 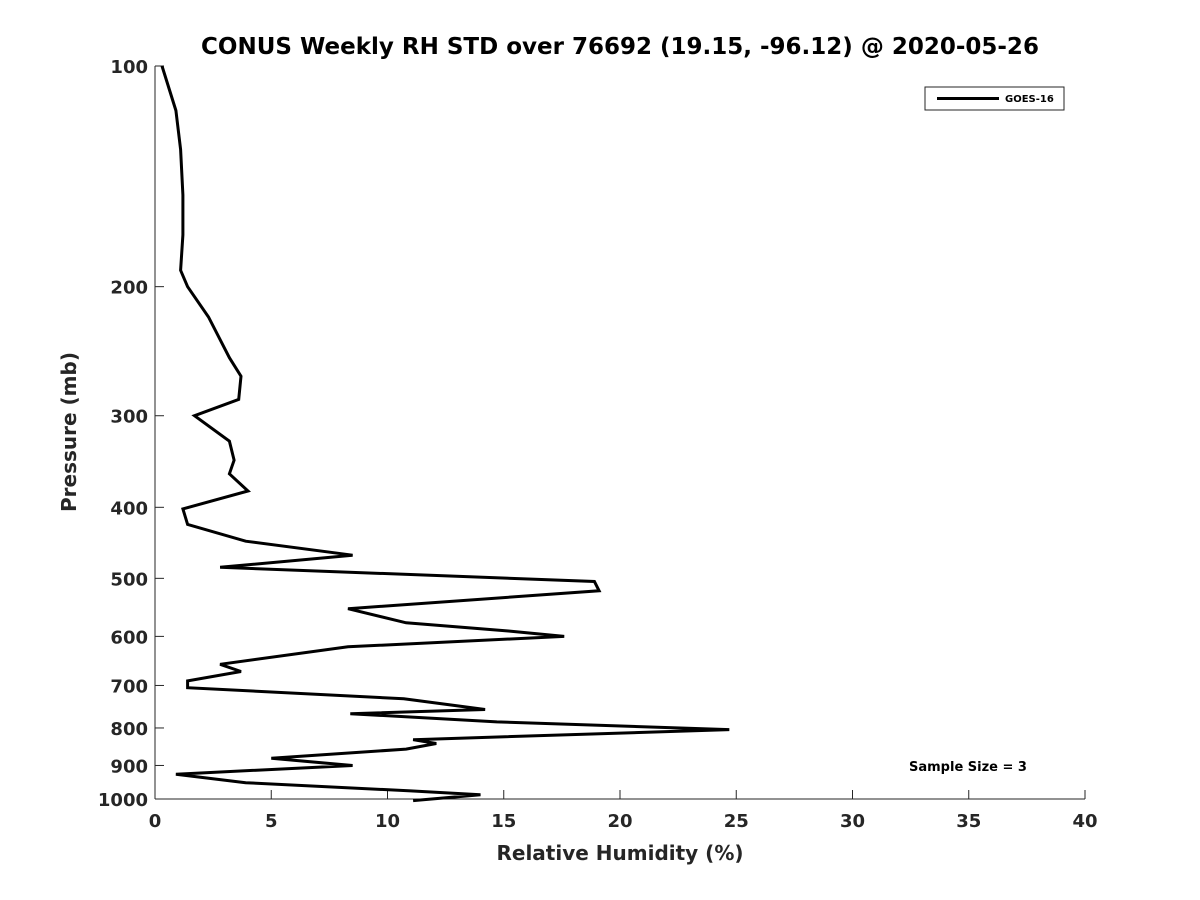 What do you see at coordinates (129, 288) in the screenshot?
I see `y-tick-label: 200` at bounding box center [129, 288].